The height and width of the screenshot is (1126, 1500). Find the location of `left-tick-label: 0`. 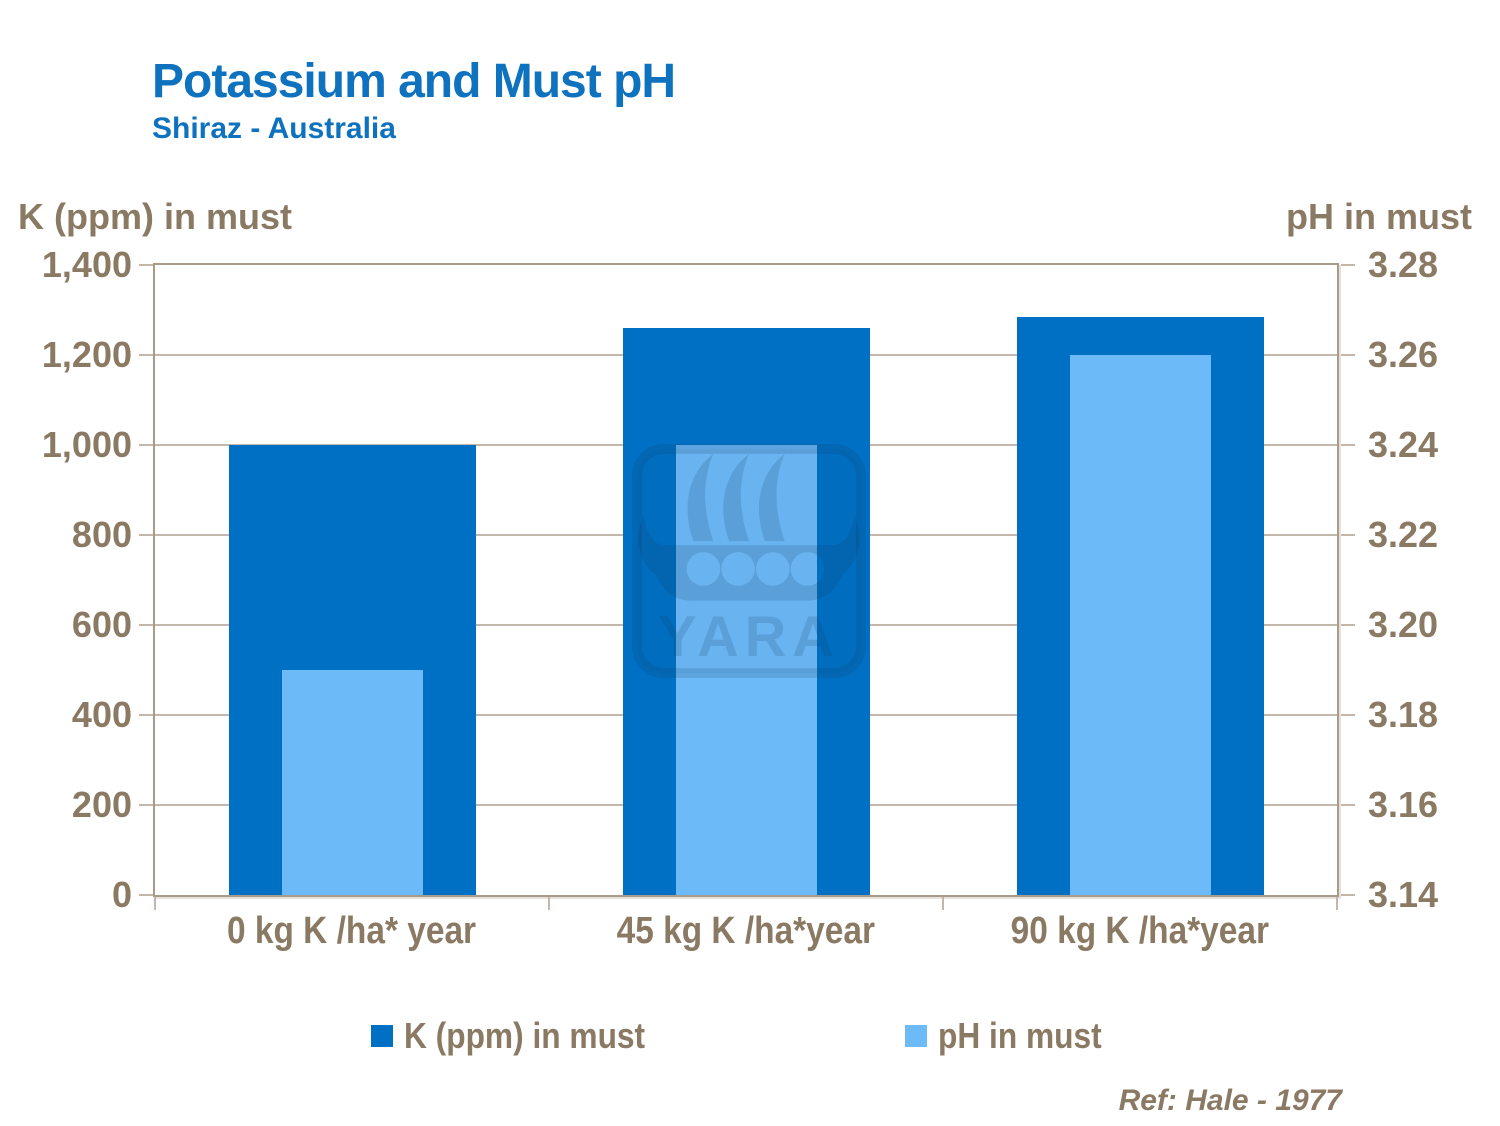

left-tick-label: 0 is located at coordinates (121, 894).